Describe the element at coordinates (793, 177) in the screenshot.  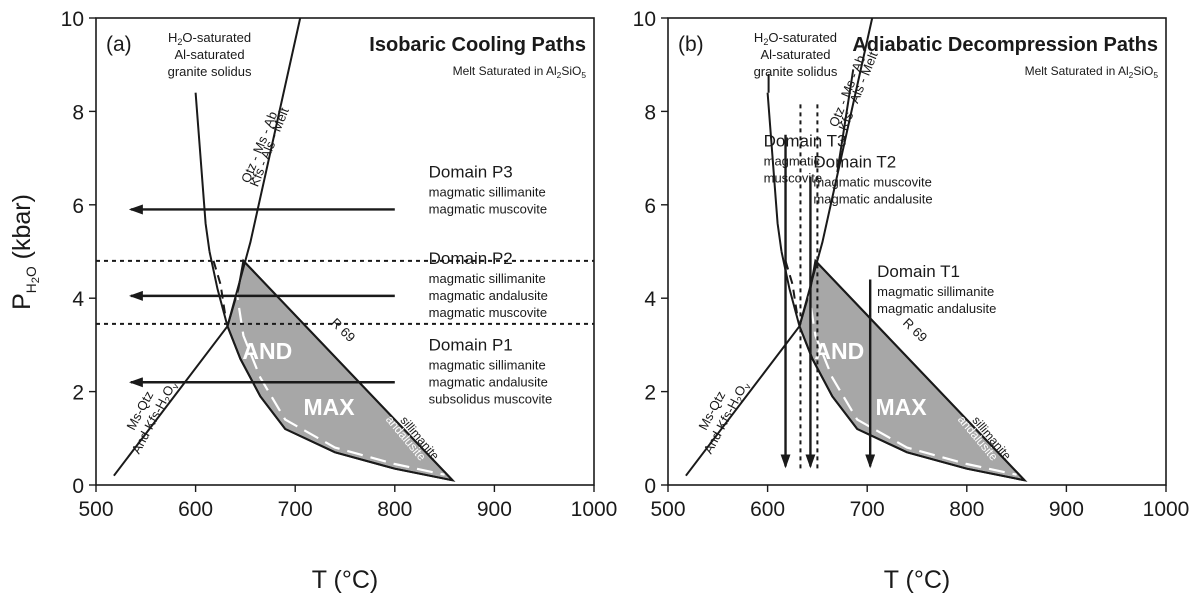
I see `domain-description: muscovite` at that location.